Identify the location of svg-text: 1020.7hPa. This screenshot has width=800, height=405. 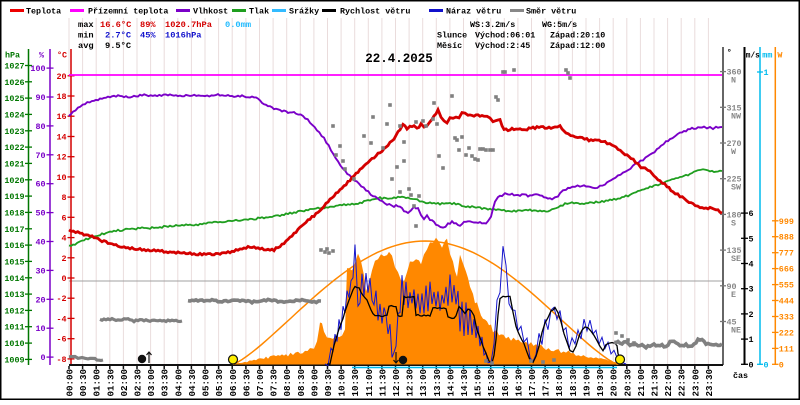
(188, 25).